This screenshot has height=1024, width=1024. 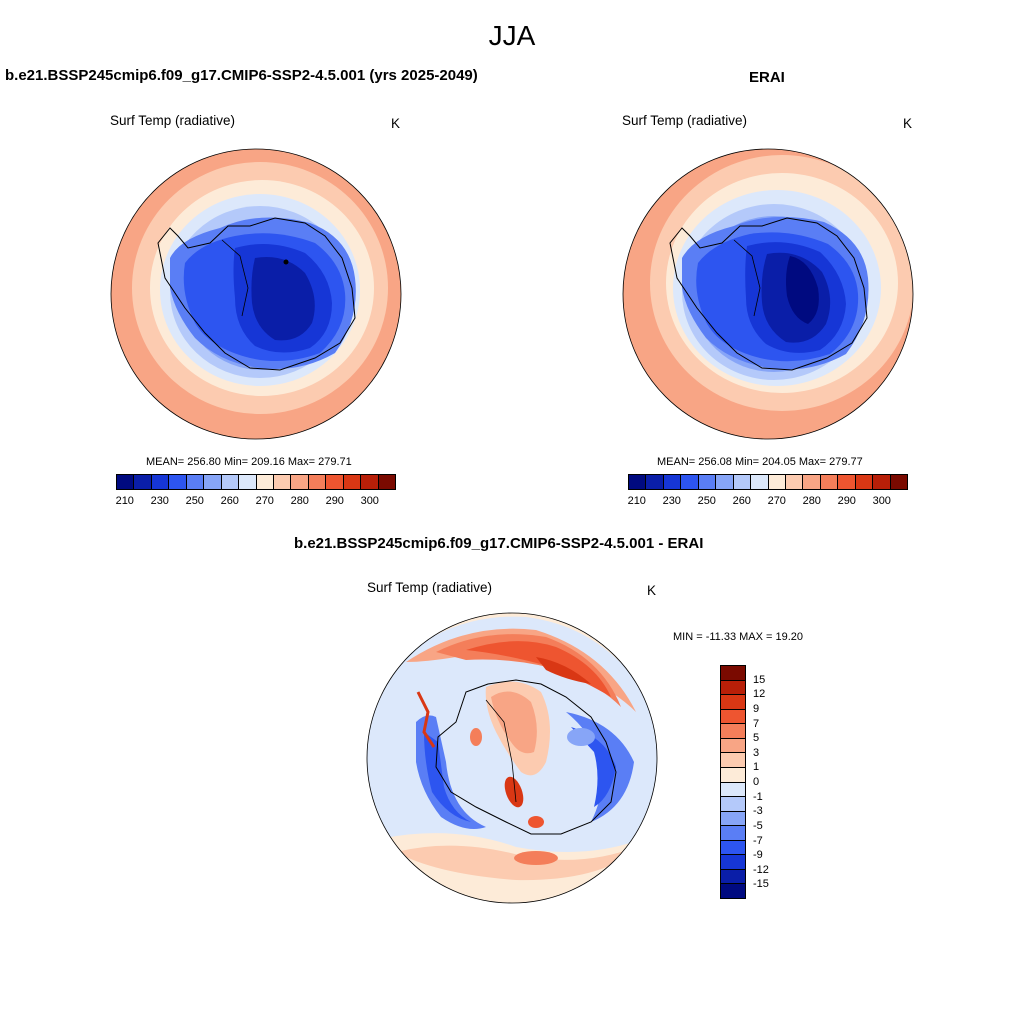 What do you see at coordinates (908, 123) in the screenshot?
I see `panel-2-units-label: K` at bounding box center [908, 123].